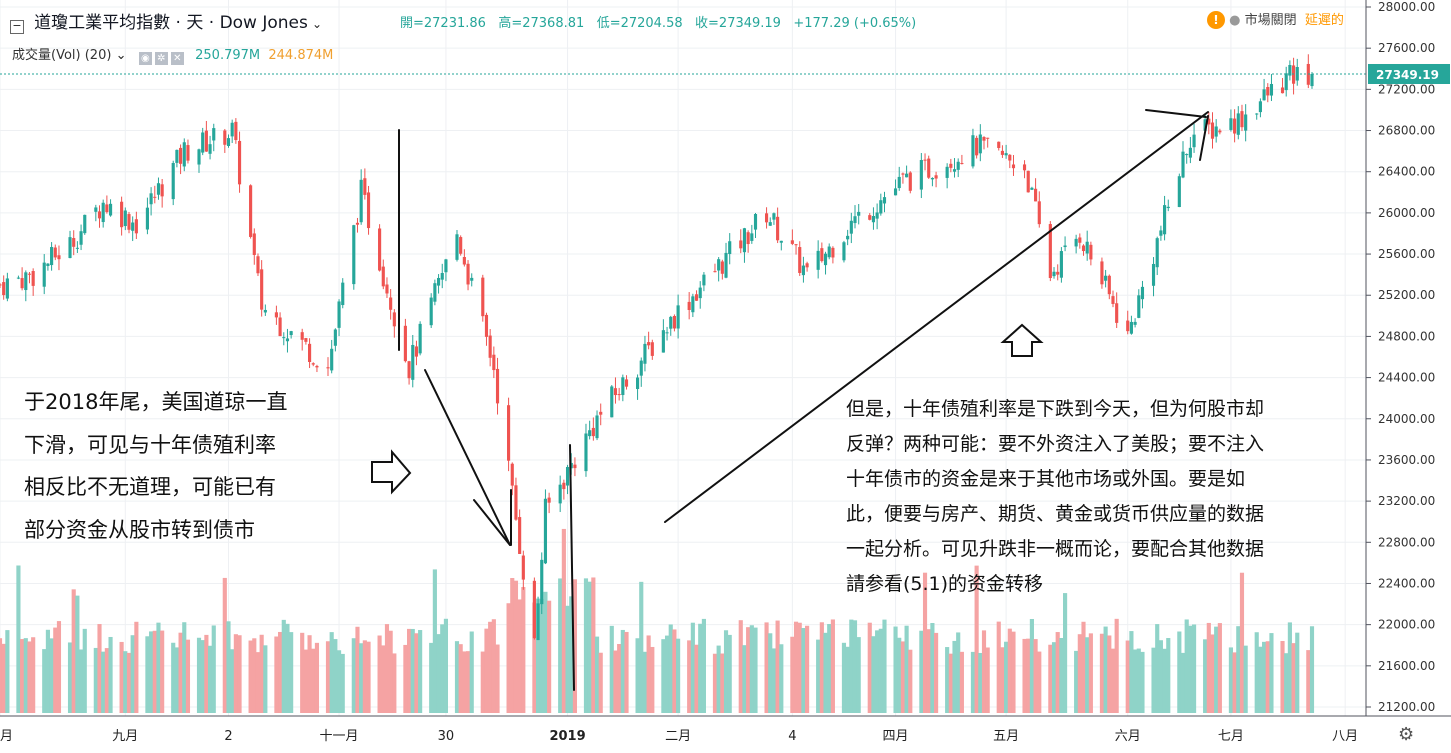 This screenshot has width=1451, height=753. Describe the element at coordinates (1216, 20) in the screenshot. I see `alert-icon: !` at that location.